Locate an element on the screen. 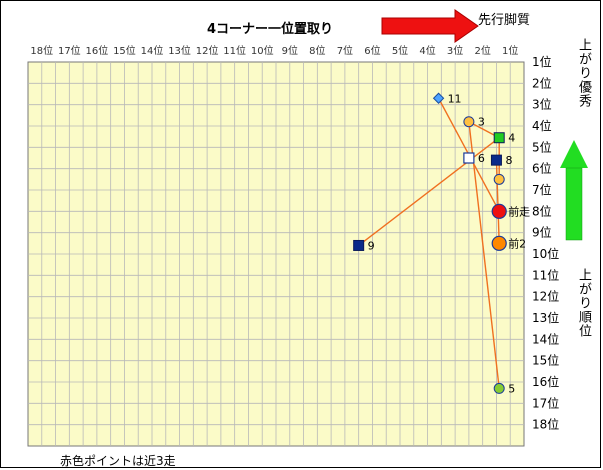 The width and height of the screenshot is (603, 470). x-tick-label: 16位 is located at coordinates (97, 50).